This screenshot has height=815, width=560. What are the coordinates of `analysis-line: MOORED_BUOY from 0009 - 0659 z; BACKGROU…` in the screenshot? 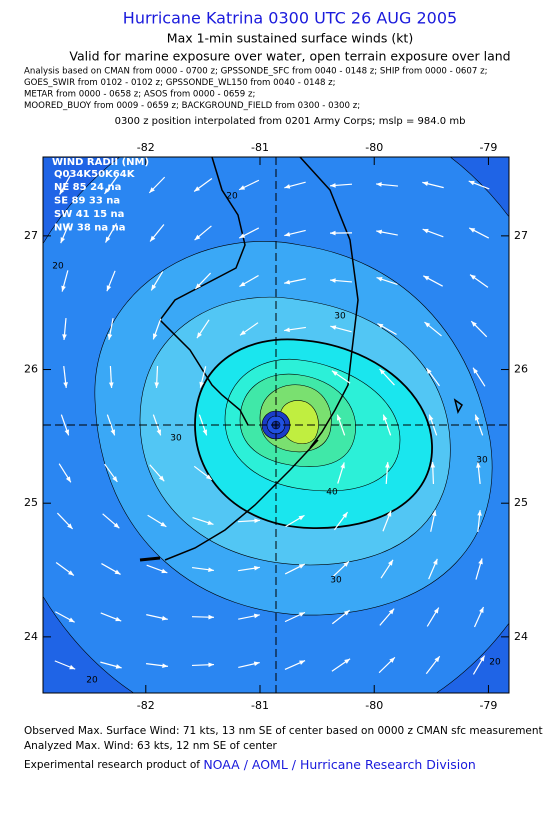 It's located at (192, 106).